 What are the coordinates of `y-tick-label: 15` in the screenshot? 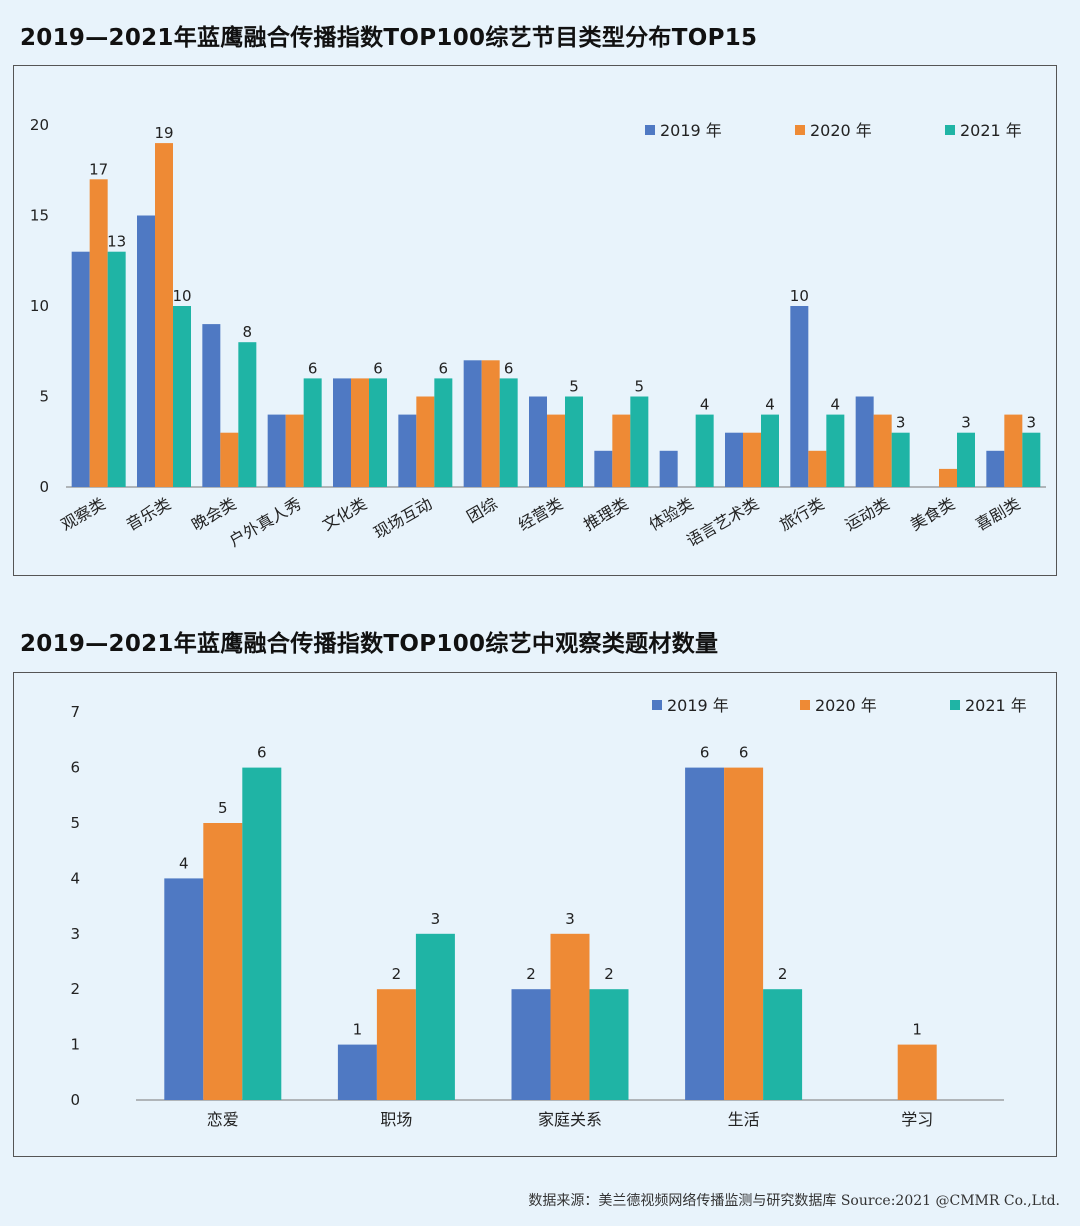 It's located at (39, 216).